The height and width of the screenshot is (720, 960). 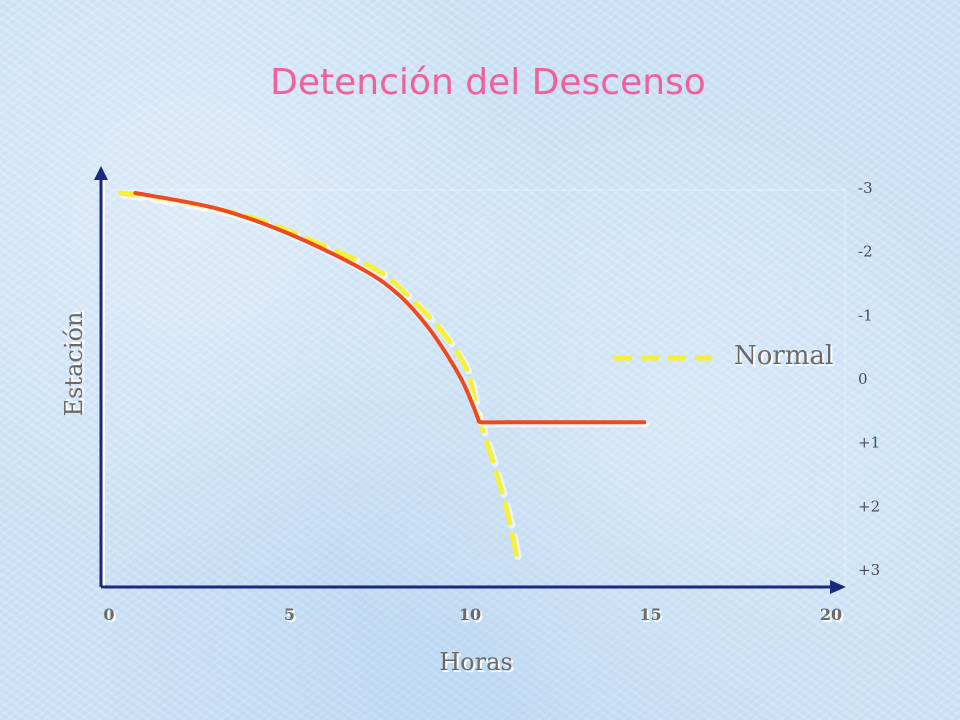 I want to click on legend-label-normal: Normal, so click(x=783, y=356).